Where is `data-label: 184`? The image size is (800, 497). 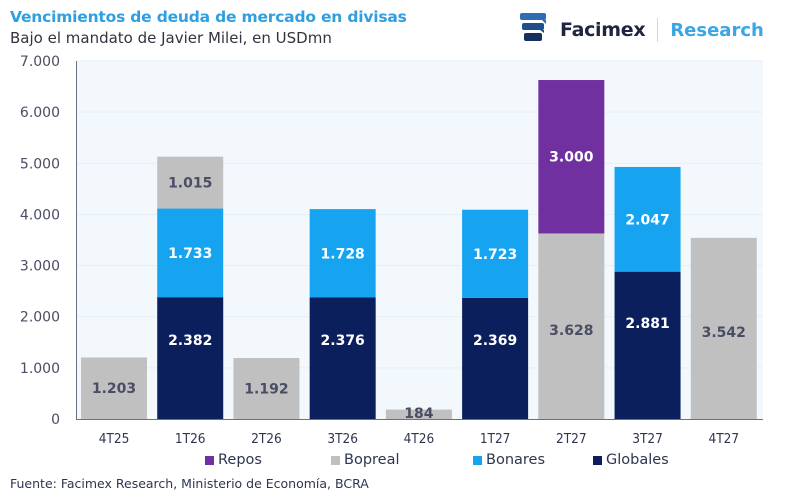 data-label: 184 is located at coordinates (418, 414).